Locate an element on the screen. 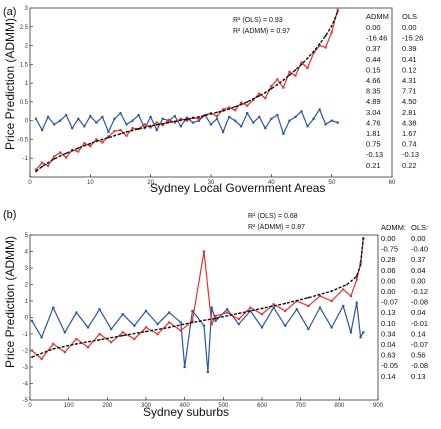  coef-cell: 0.56 is located at coordinates (418, 355).